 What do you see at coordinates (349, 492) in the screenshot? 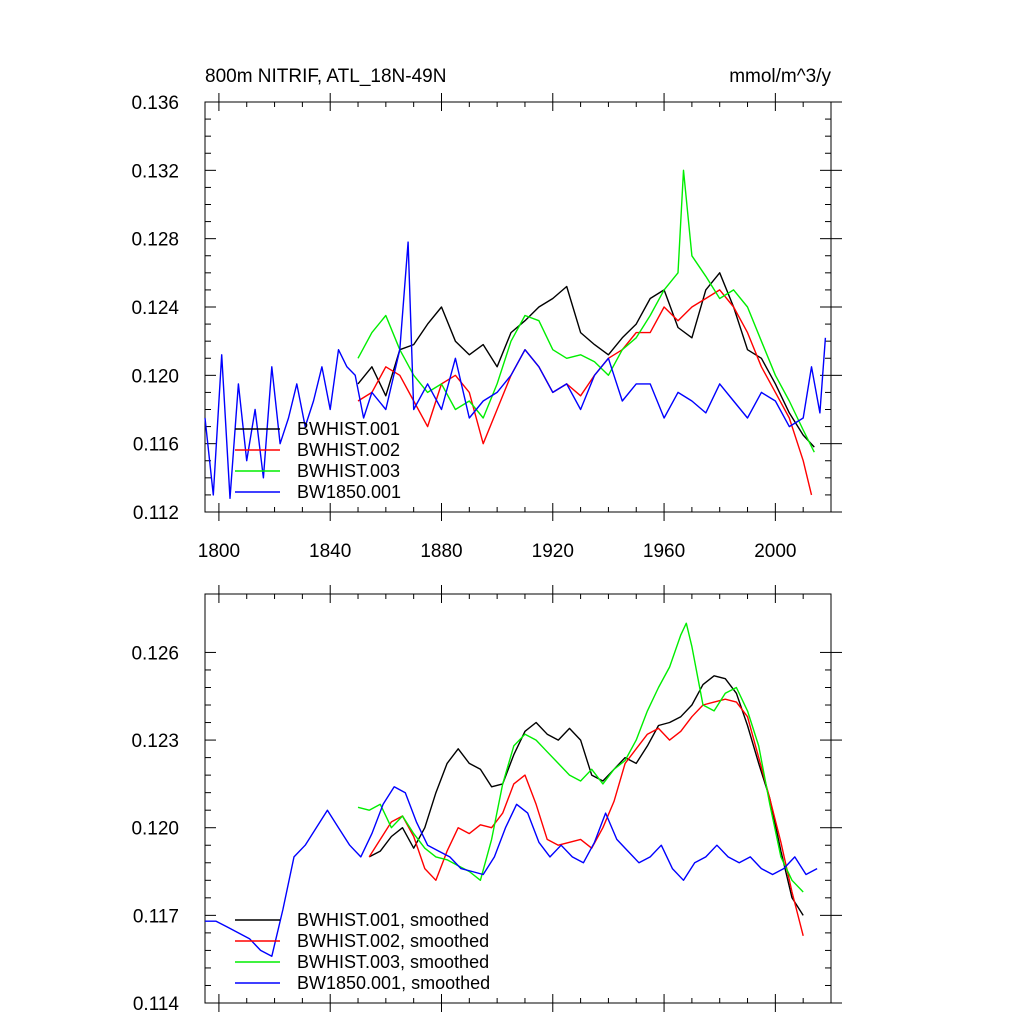
I see `legend-label-3: BW1850.001` at bounding box center [349, 492].